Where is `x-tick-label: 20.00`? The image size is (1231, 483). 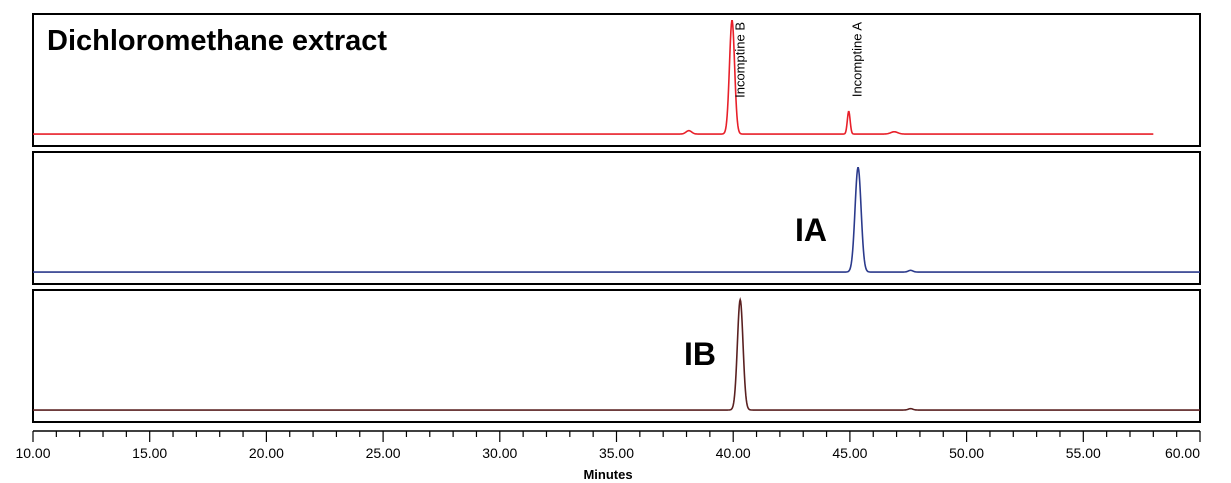
x-tick-label: 20.00 is located at coordinates (266, 453).